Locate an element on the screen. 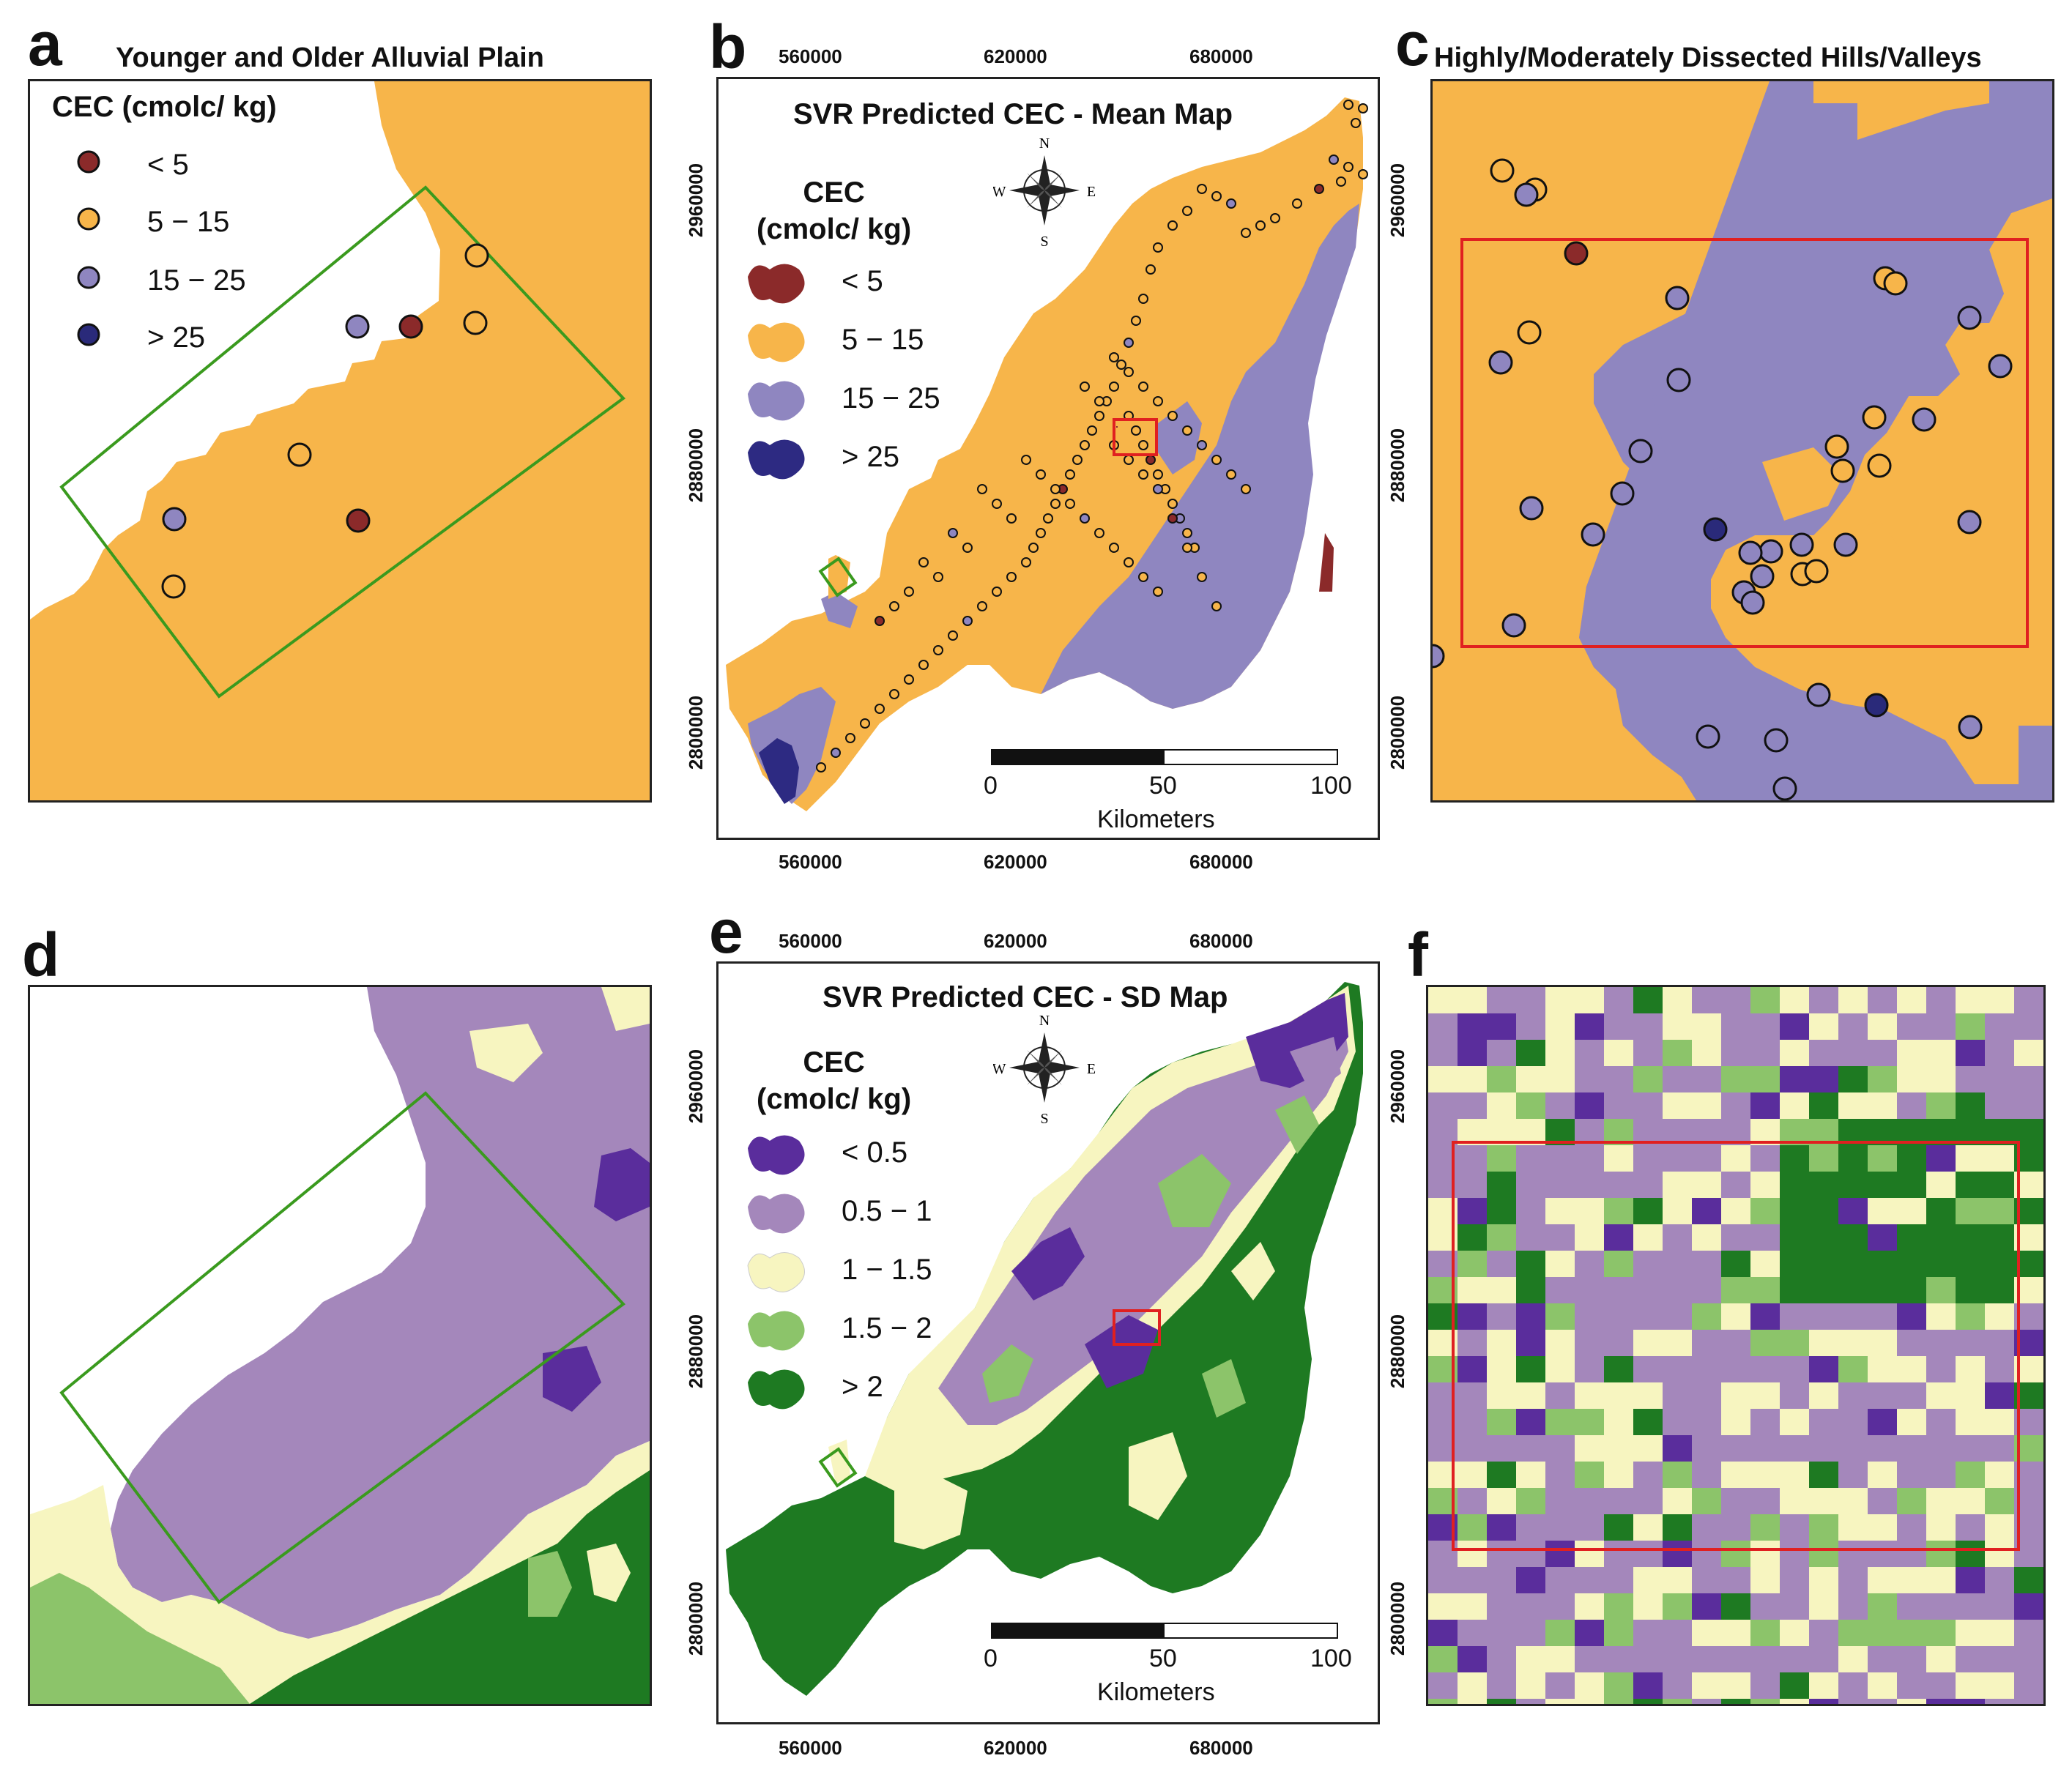 Image resolution: width=2072 pixels, height=1772 pixels. panel-e-y-tick: 2800000 is located at coordinates (696, 1619).